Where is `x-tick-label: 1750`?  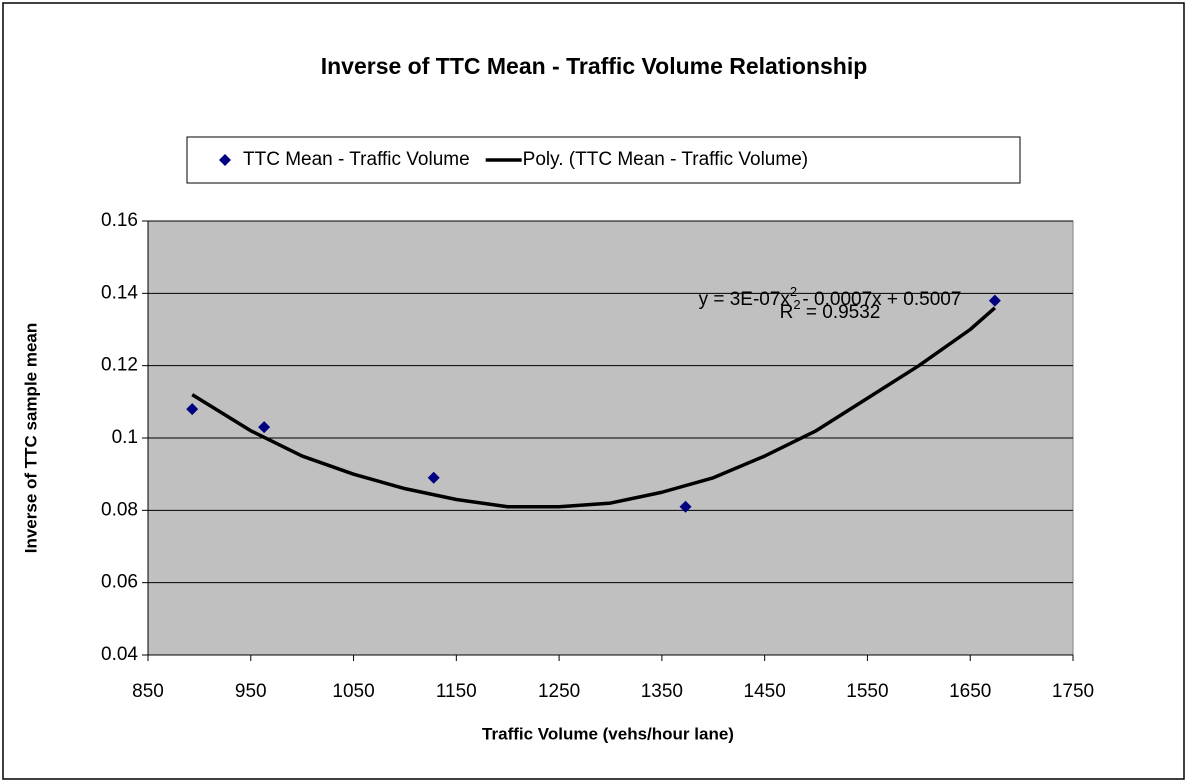
x-tick-label: 1750 is located at coordinates (1073, 691).